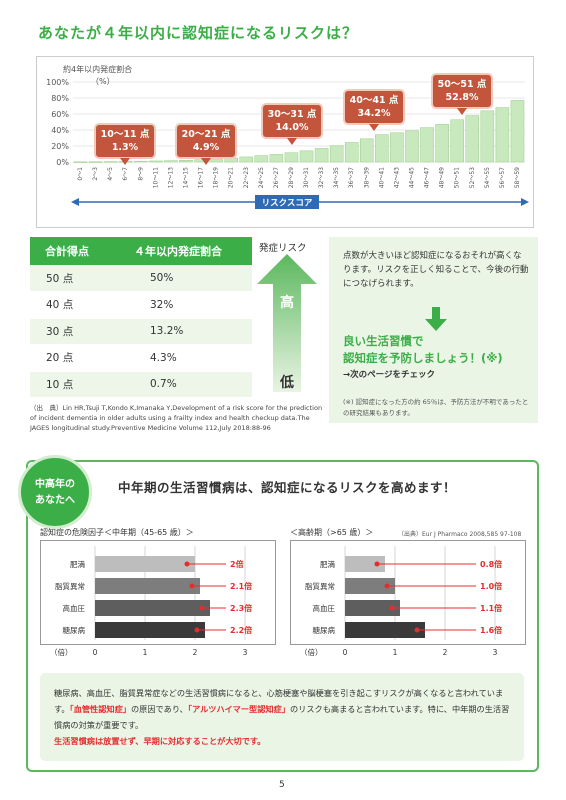 The width and height of the screenshot is (566, 800). I want to click on advice-headline: 良い生活習慣で 認知症を予防しましょう！(※), so click(423, 349).